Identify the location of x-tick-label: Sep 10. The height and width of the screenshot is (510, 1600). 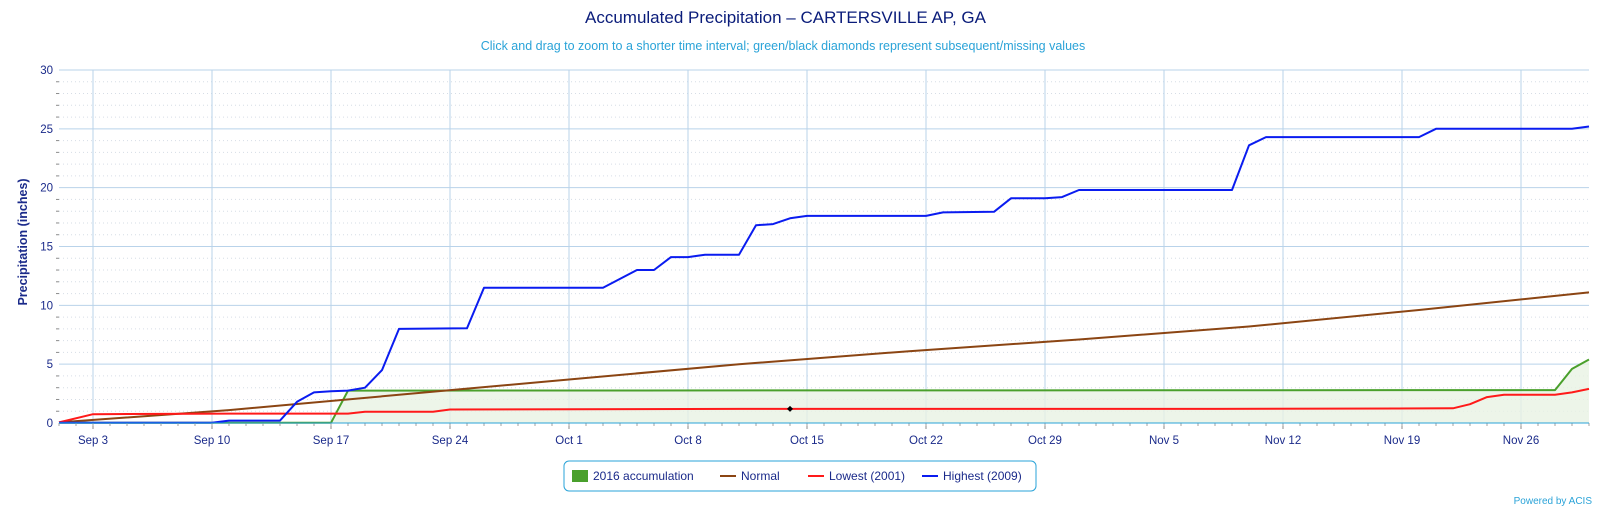
(212, 441).